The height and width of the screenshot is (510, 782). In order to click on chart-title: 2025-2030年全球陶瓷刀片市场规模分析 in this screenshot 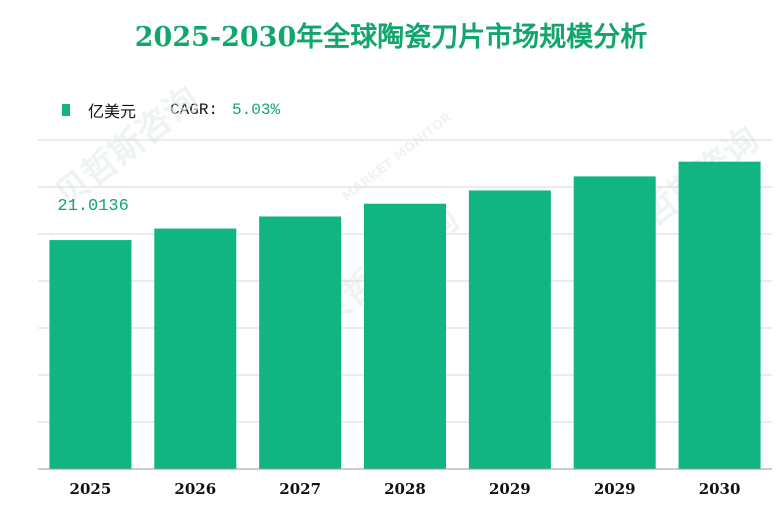, I will do `click(391, 37)`.